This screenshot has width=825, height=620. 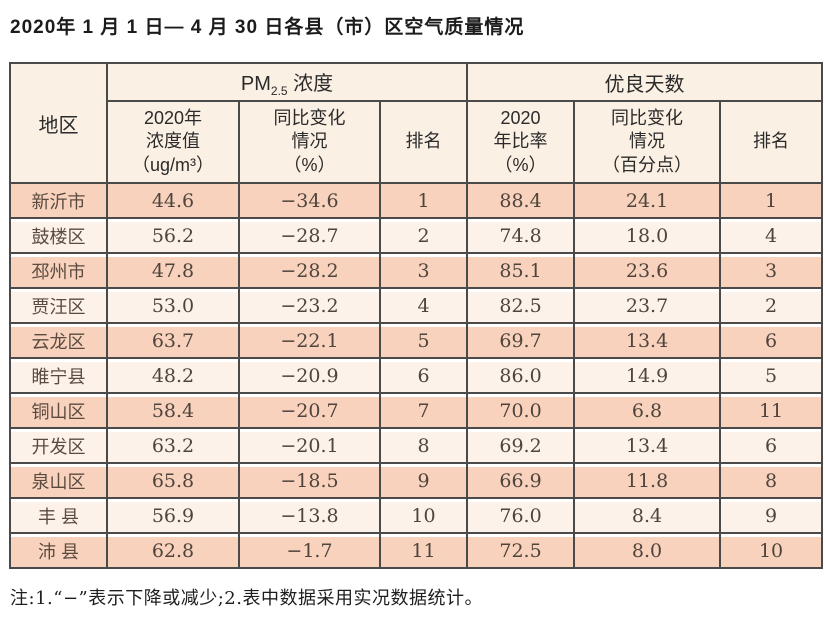 I want to click on good-rank-cell: 3, so click(x=771, y=270).